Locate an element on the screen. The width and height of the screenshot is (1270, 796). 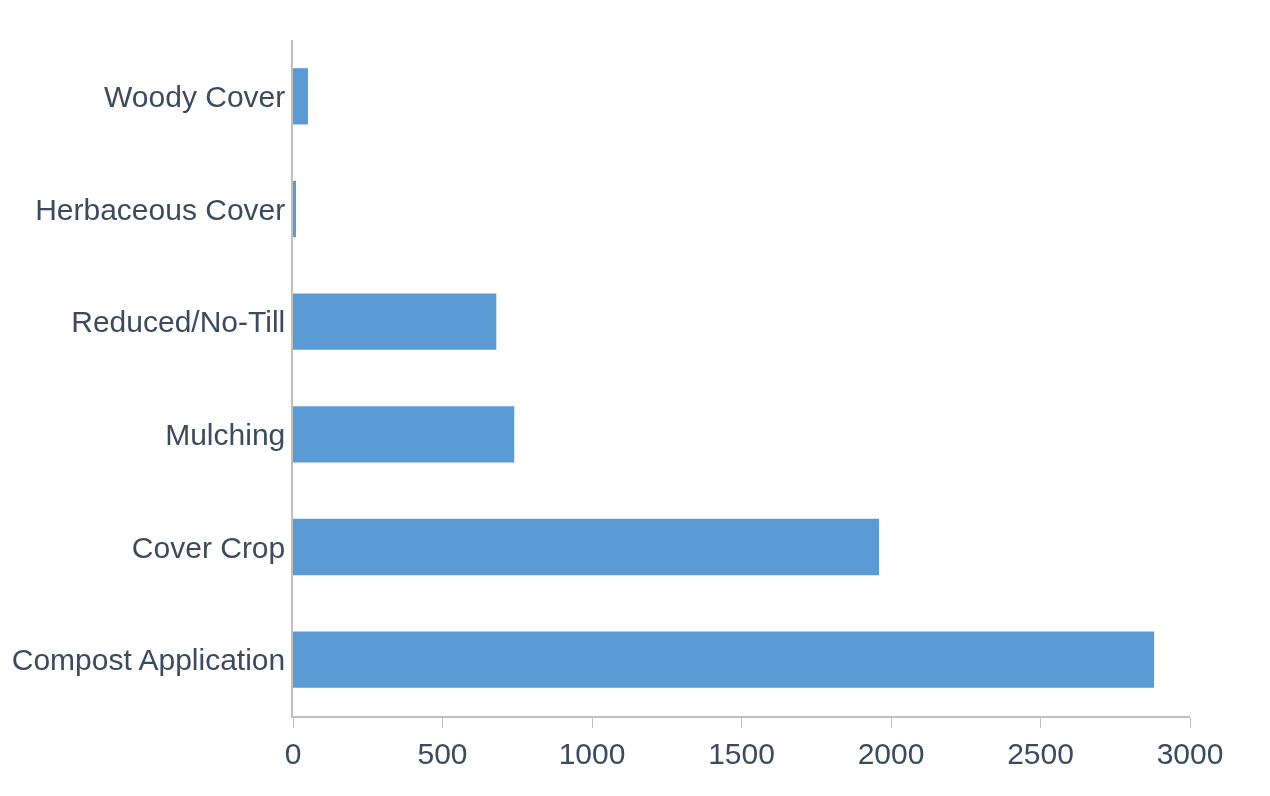
x-tick-label: 3000 is located at coordinates (1190, 753).